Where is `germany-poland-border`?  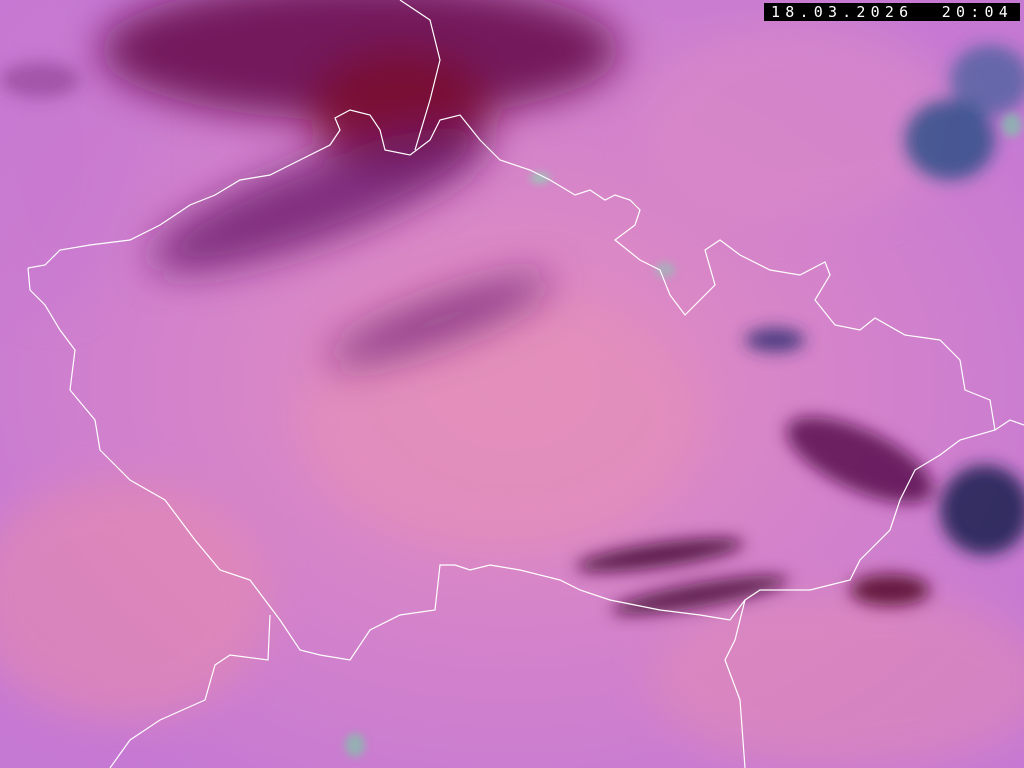 germany-poland-border is located at coordinates (420, 75).